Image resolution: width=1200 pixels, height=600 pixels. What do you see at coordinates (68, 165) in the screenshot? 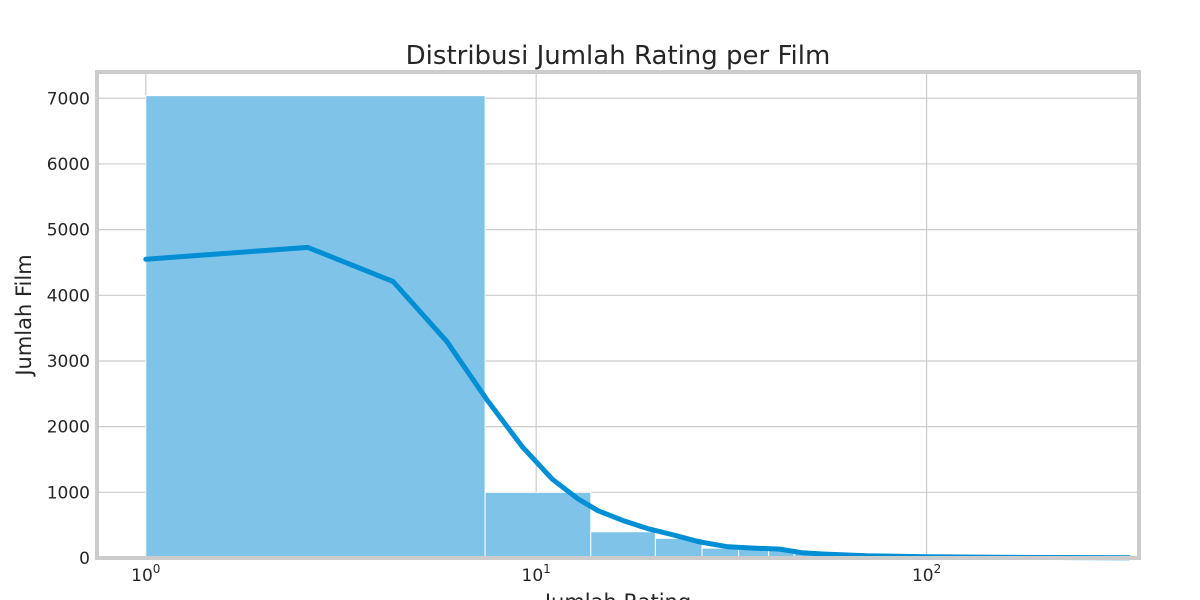
I see `y-tick-label-6: 6000` at bounding box center [68, 165].